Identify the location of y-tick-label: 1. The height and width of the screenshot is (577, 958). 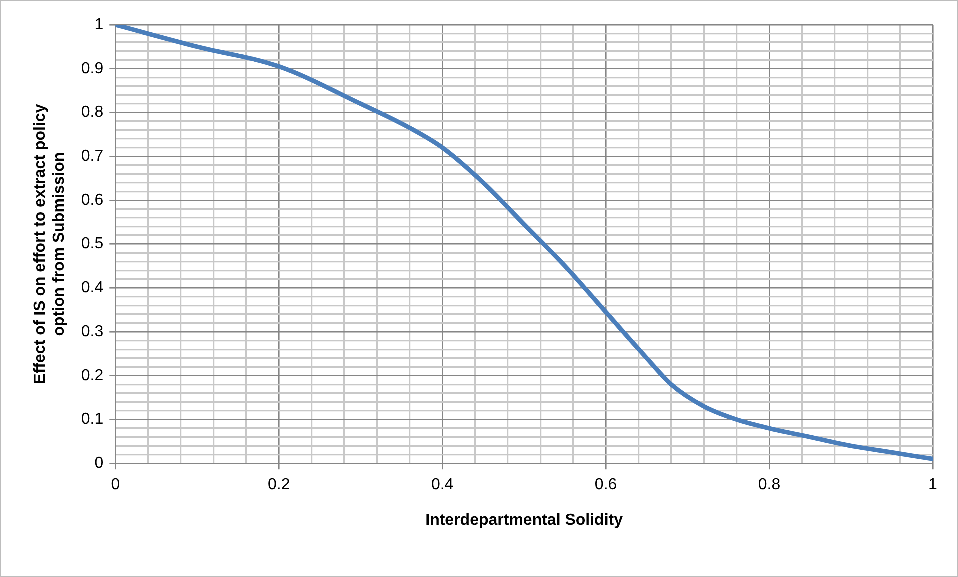
(99, 25).